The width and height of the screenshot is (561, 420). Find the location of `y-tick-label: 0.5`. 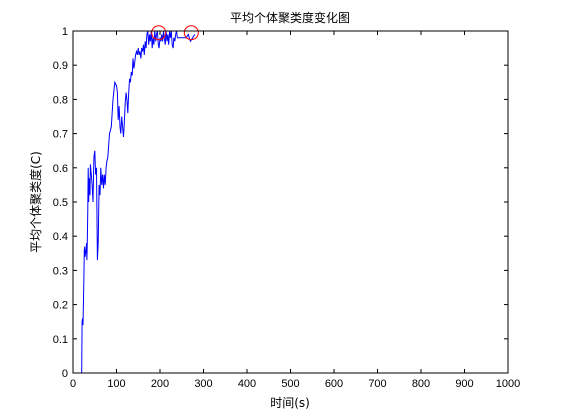

y-tick-label: 0.5 is located at coordinates (60, 203).